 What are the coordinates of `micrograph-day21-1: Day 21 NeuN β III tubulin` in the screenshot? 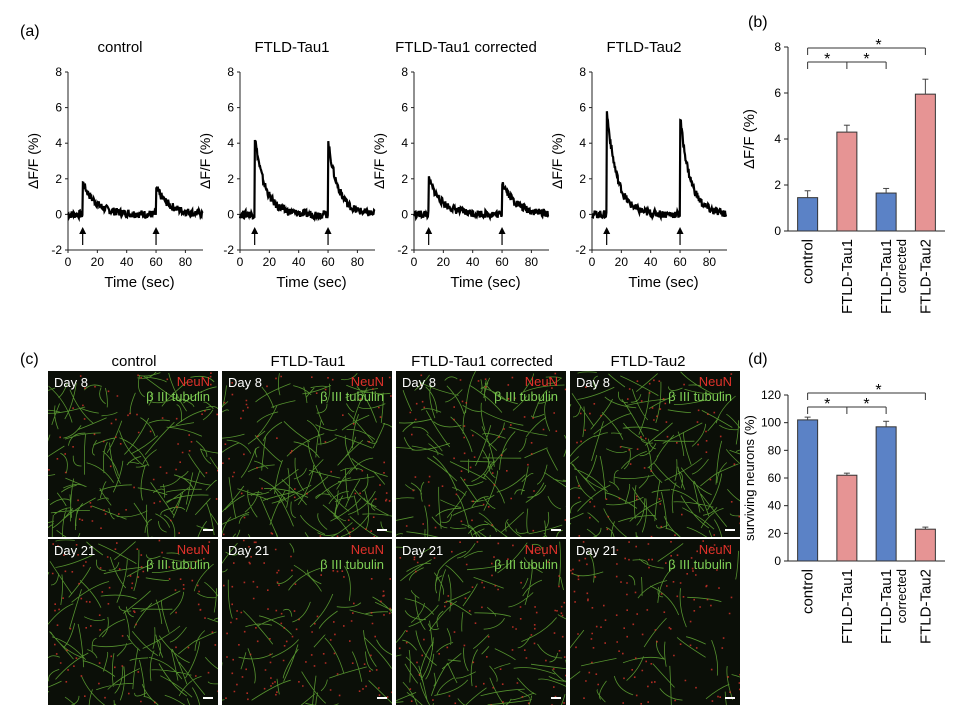 It's located at (307, 622).